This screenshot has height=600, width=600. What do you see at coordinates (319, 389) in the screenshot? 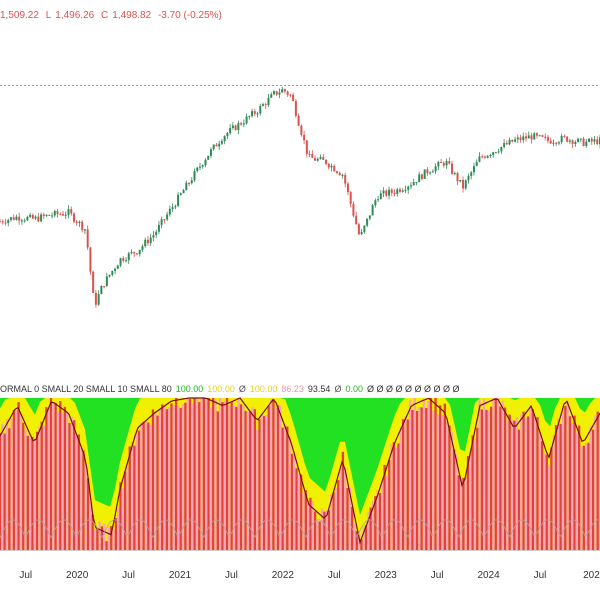
I see `indicator-legend-value: 93.54` at bounding box center [319, 389].